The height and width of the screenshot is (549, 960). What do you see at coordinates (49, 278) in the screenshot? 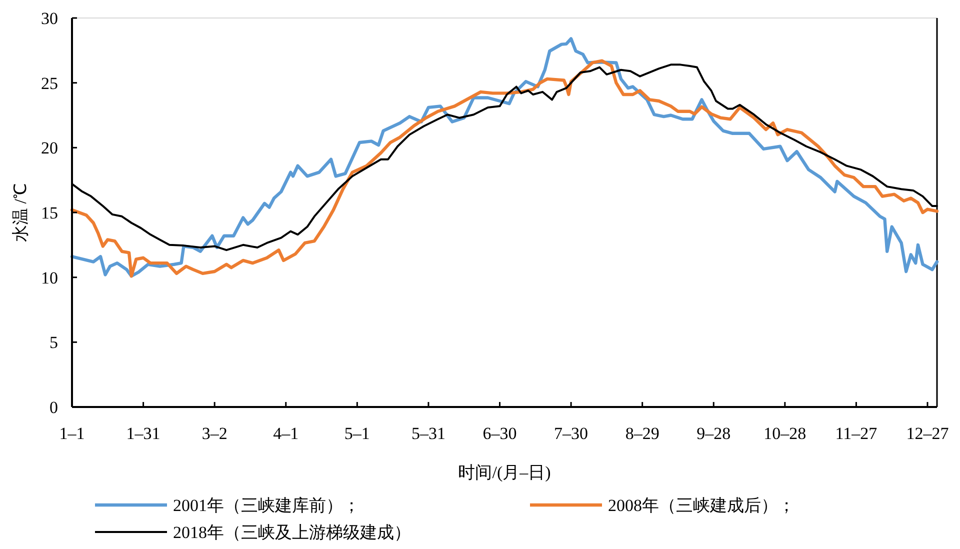
I see `y-tick-label: 10` at bounding box center [49, 278].